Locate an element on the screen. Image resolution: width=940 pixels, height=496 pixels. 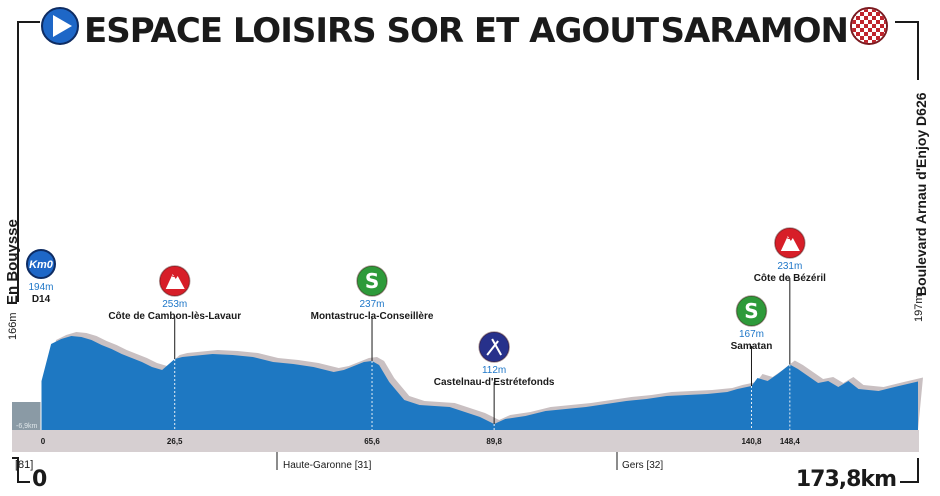
total-distance: 173,8km is located at coordinates (846, 479).